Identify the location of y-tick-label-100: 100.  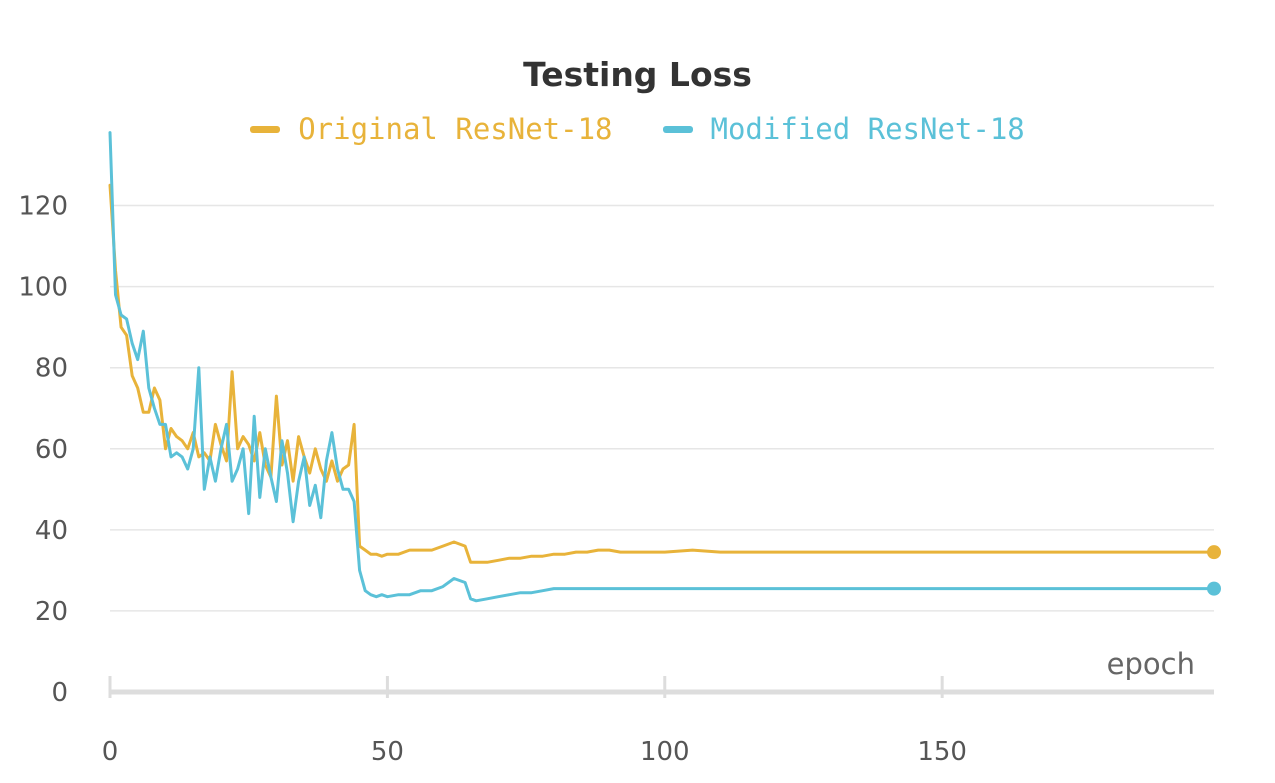
(43, 288).